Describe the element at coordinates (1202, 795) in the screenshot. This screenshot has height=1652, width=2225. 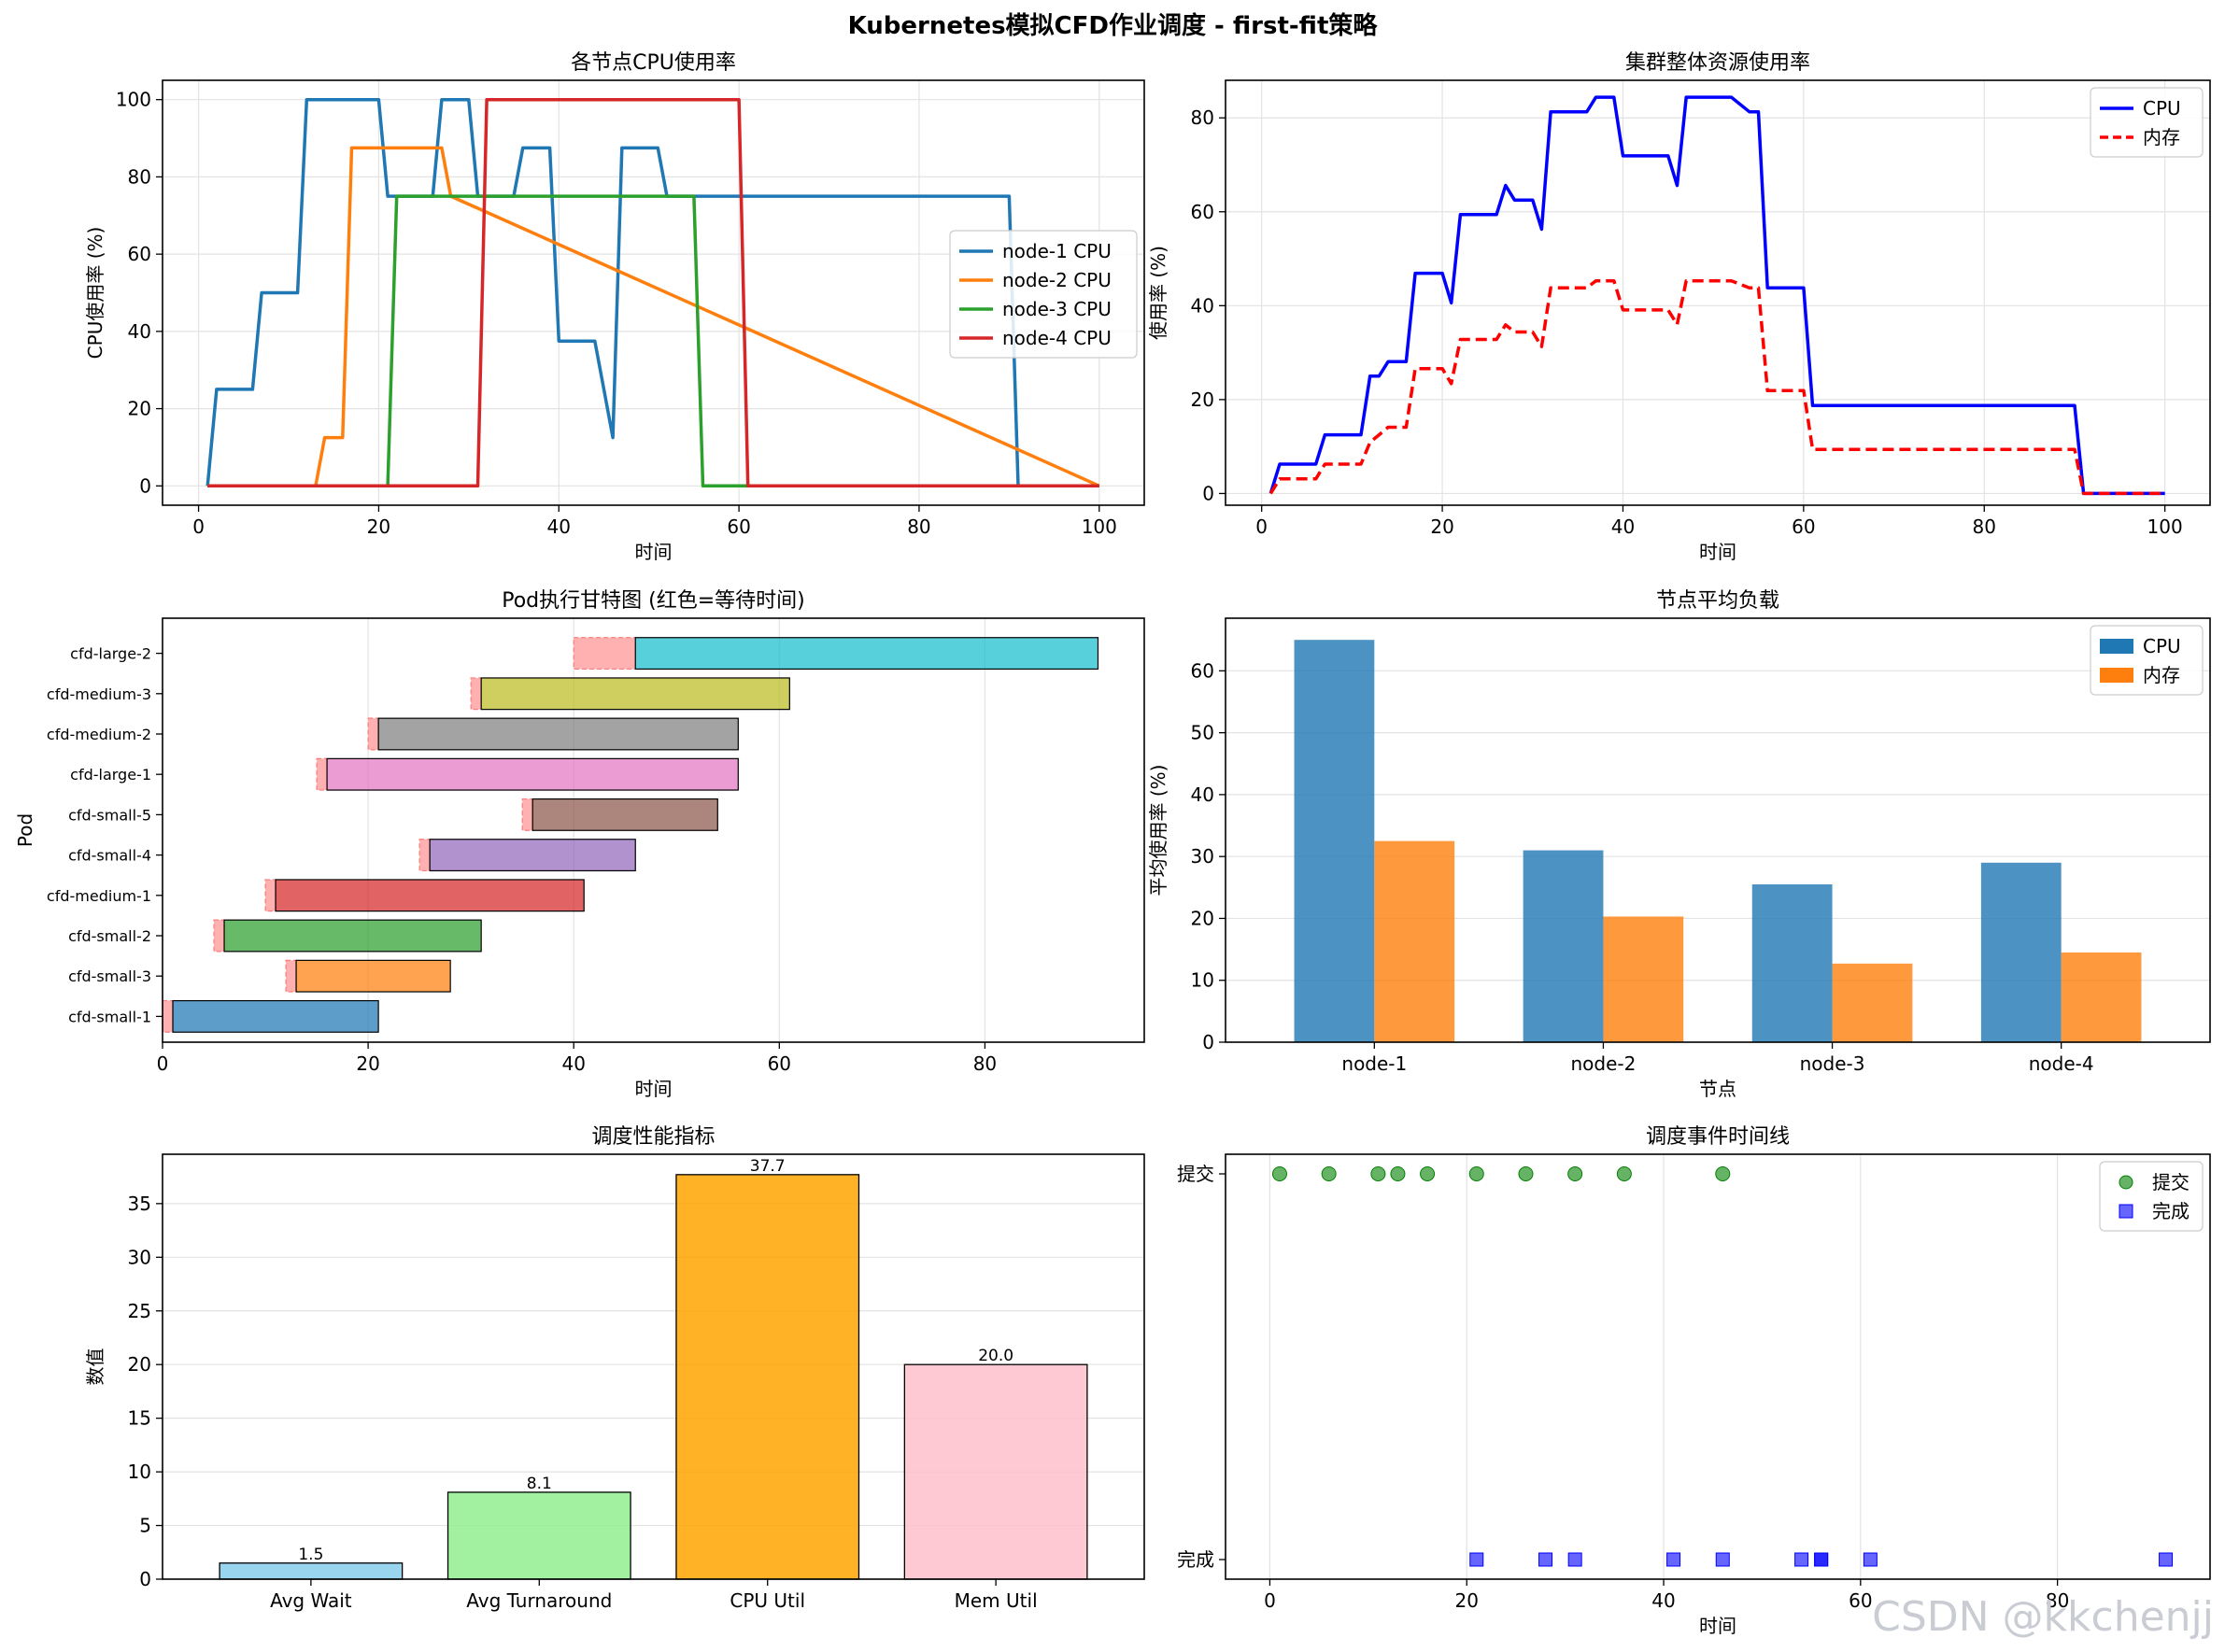
I see `node-avg-ytick-label: 40` at that location.